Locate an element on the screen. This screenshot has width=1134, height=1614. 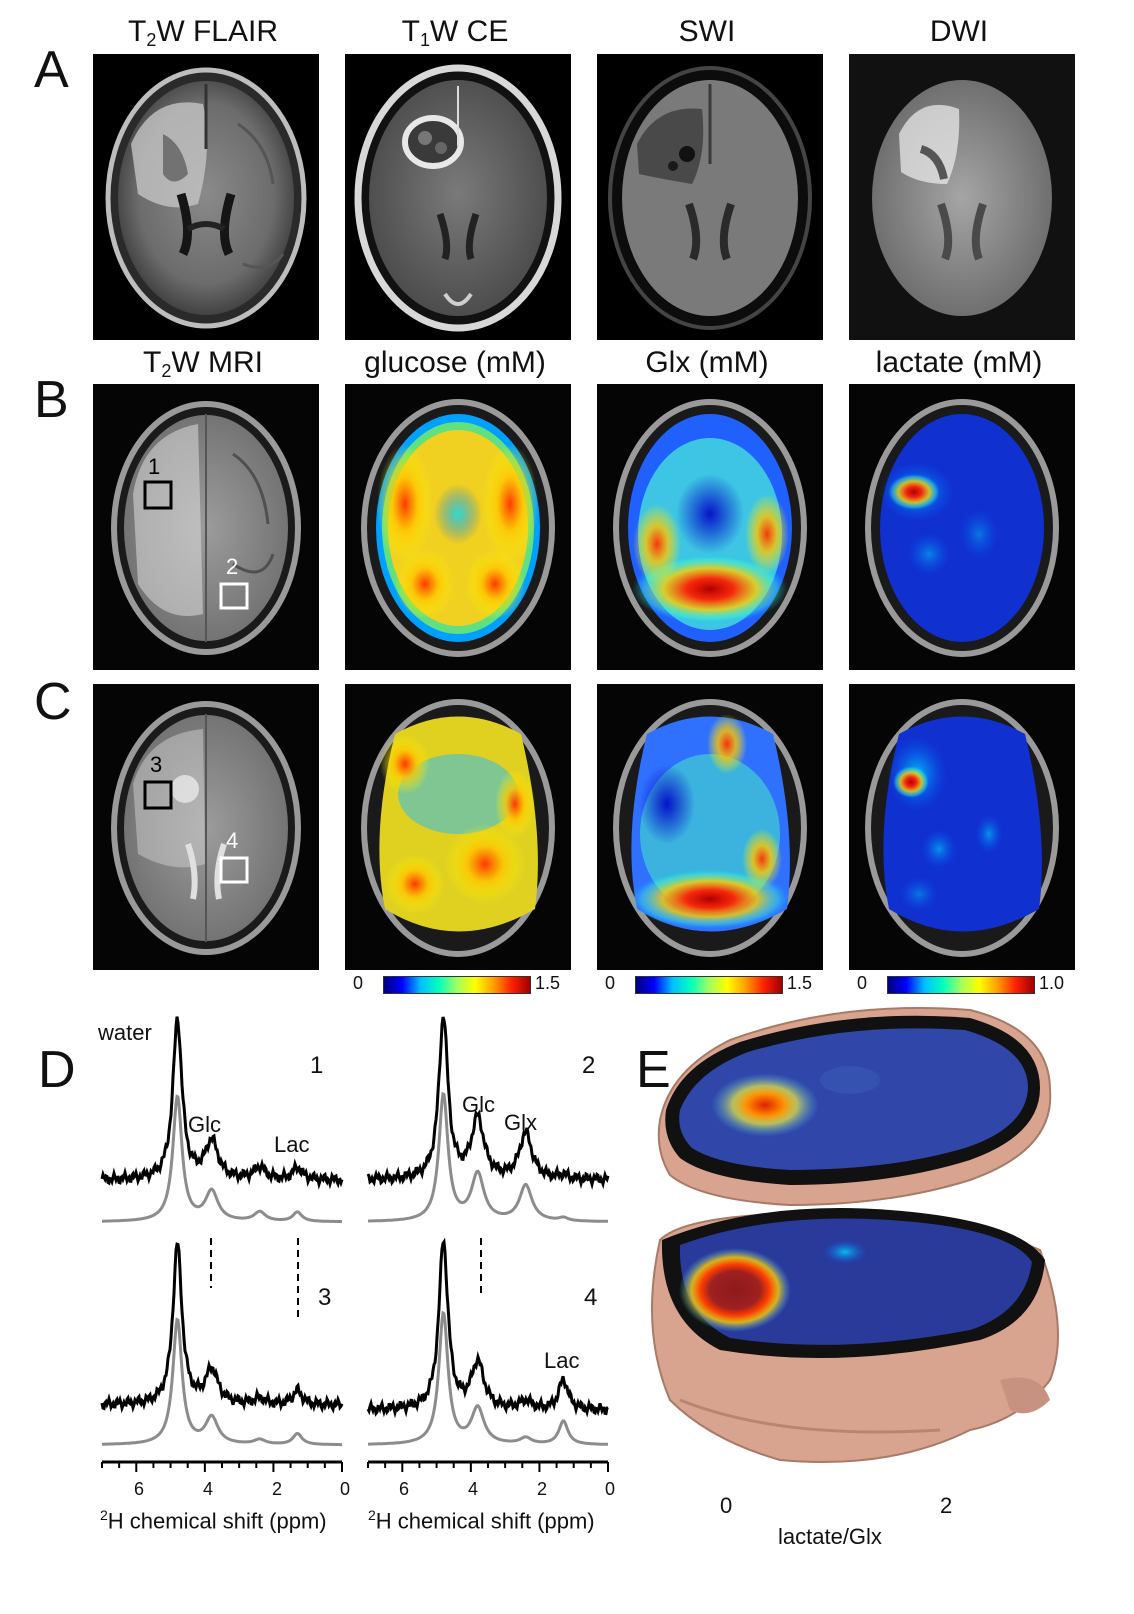
panel-e-3d-render is located at coordinates (855, 1235).